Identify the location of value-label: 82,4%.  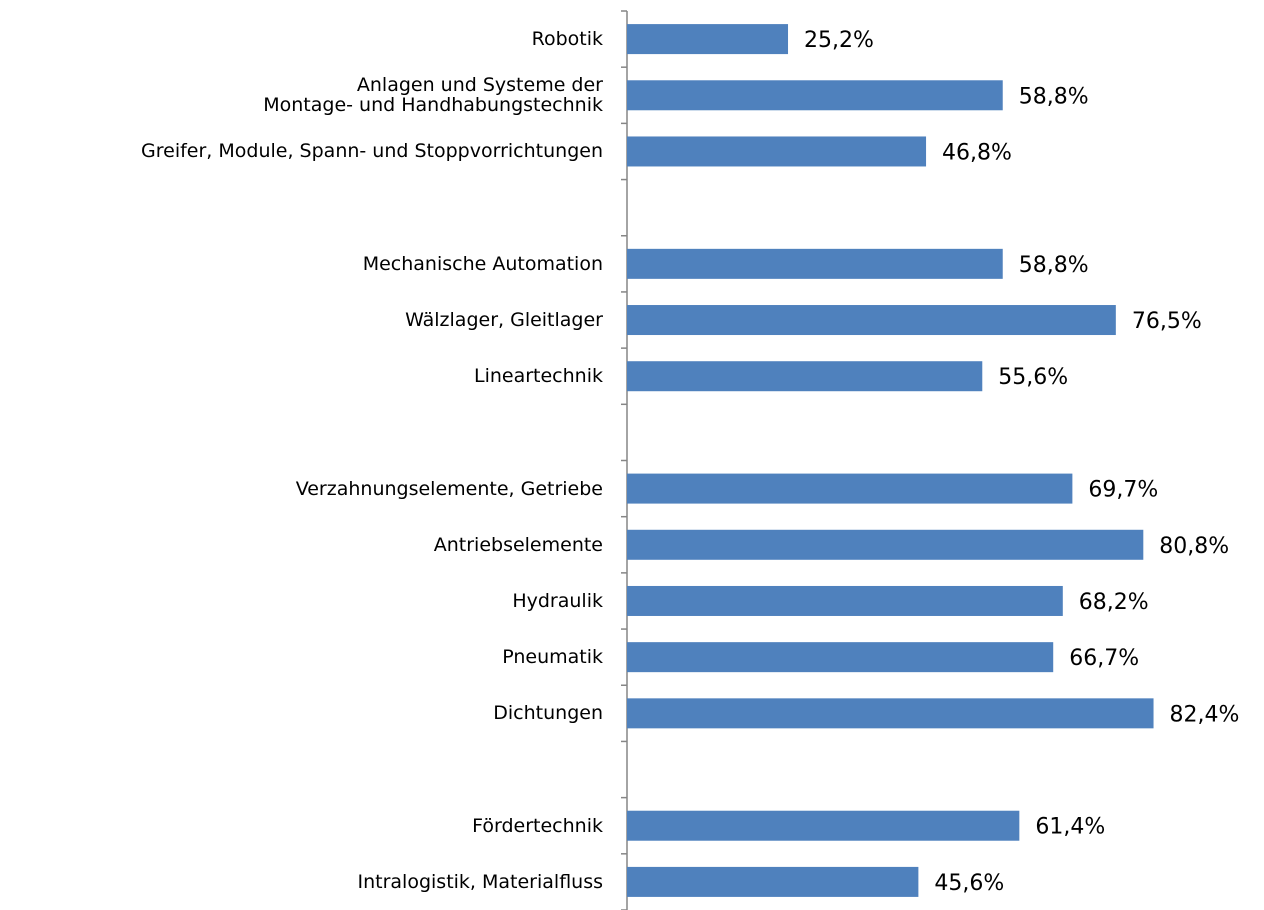
(1205, 714).